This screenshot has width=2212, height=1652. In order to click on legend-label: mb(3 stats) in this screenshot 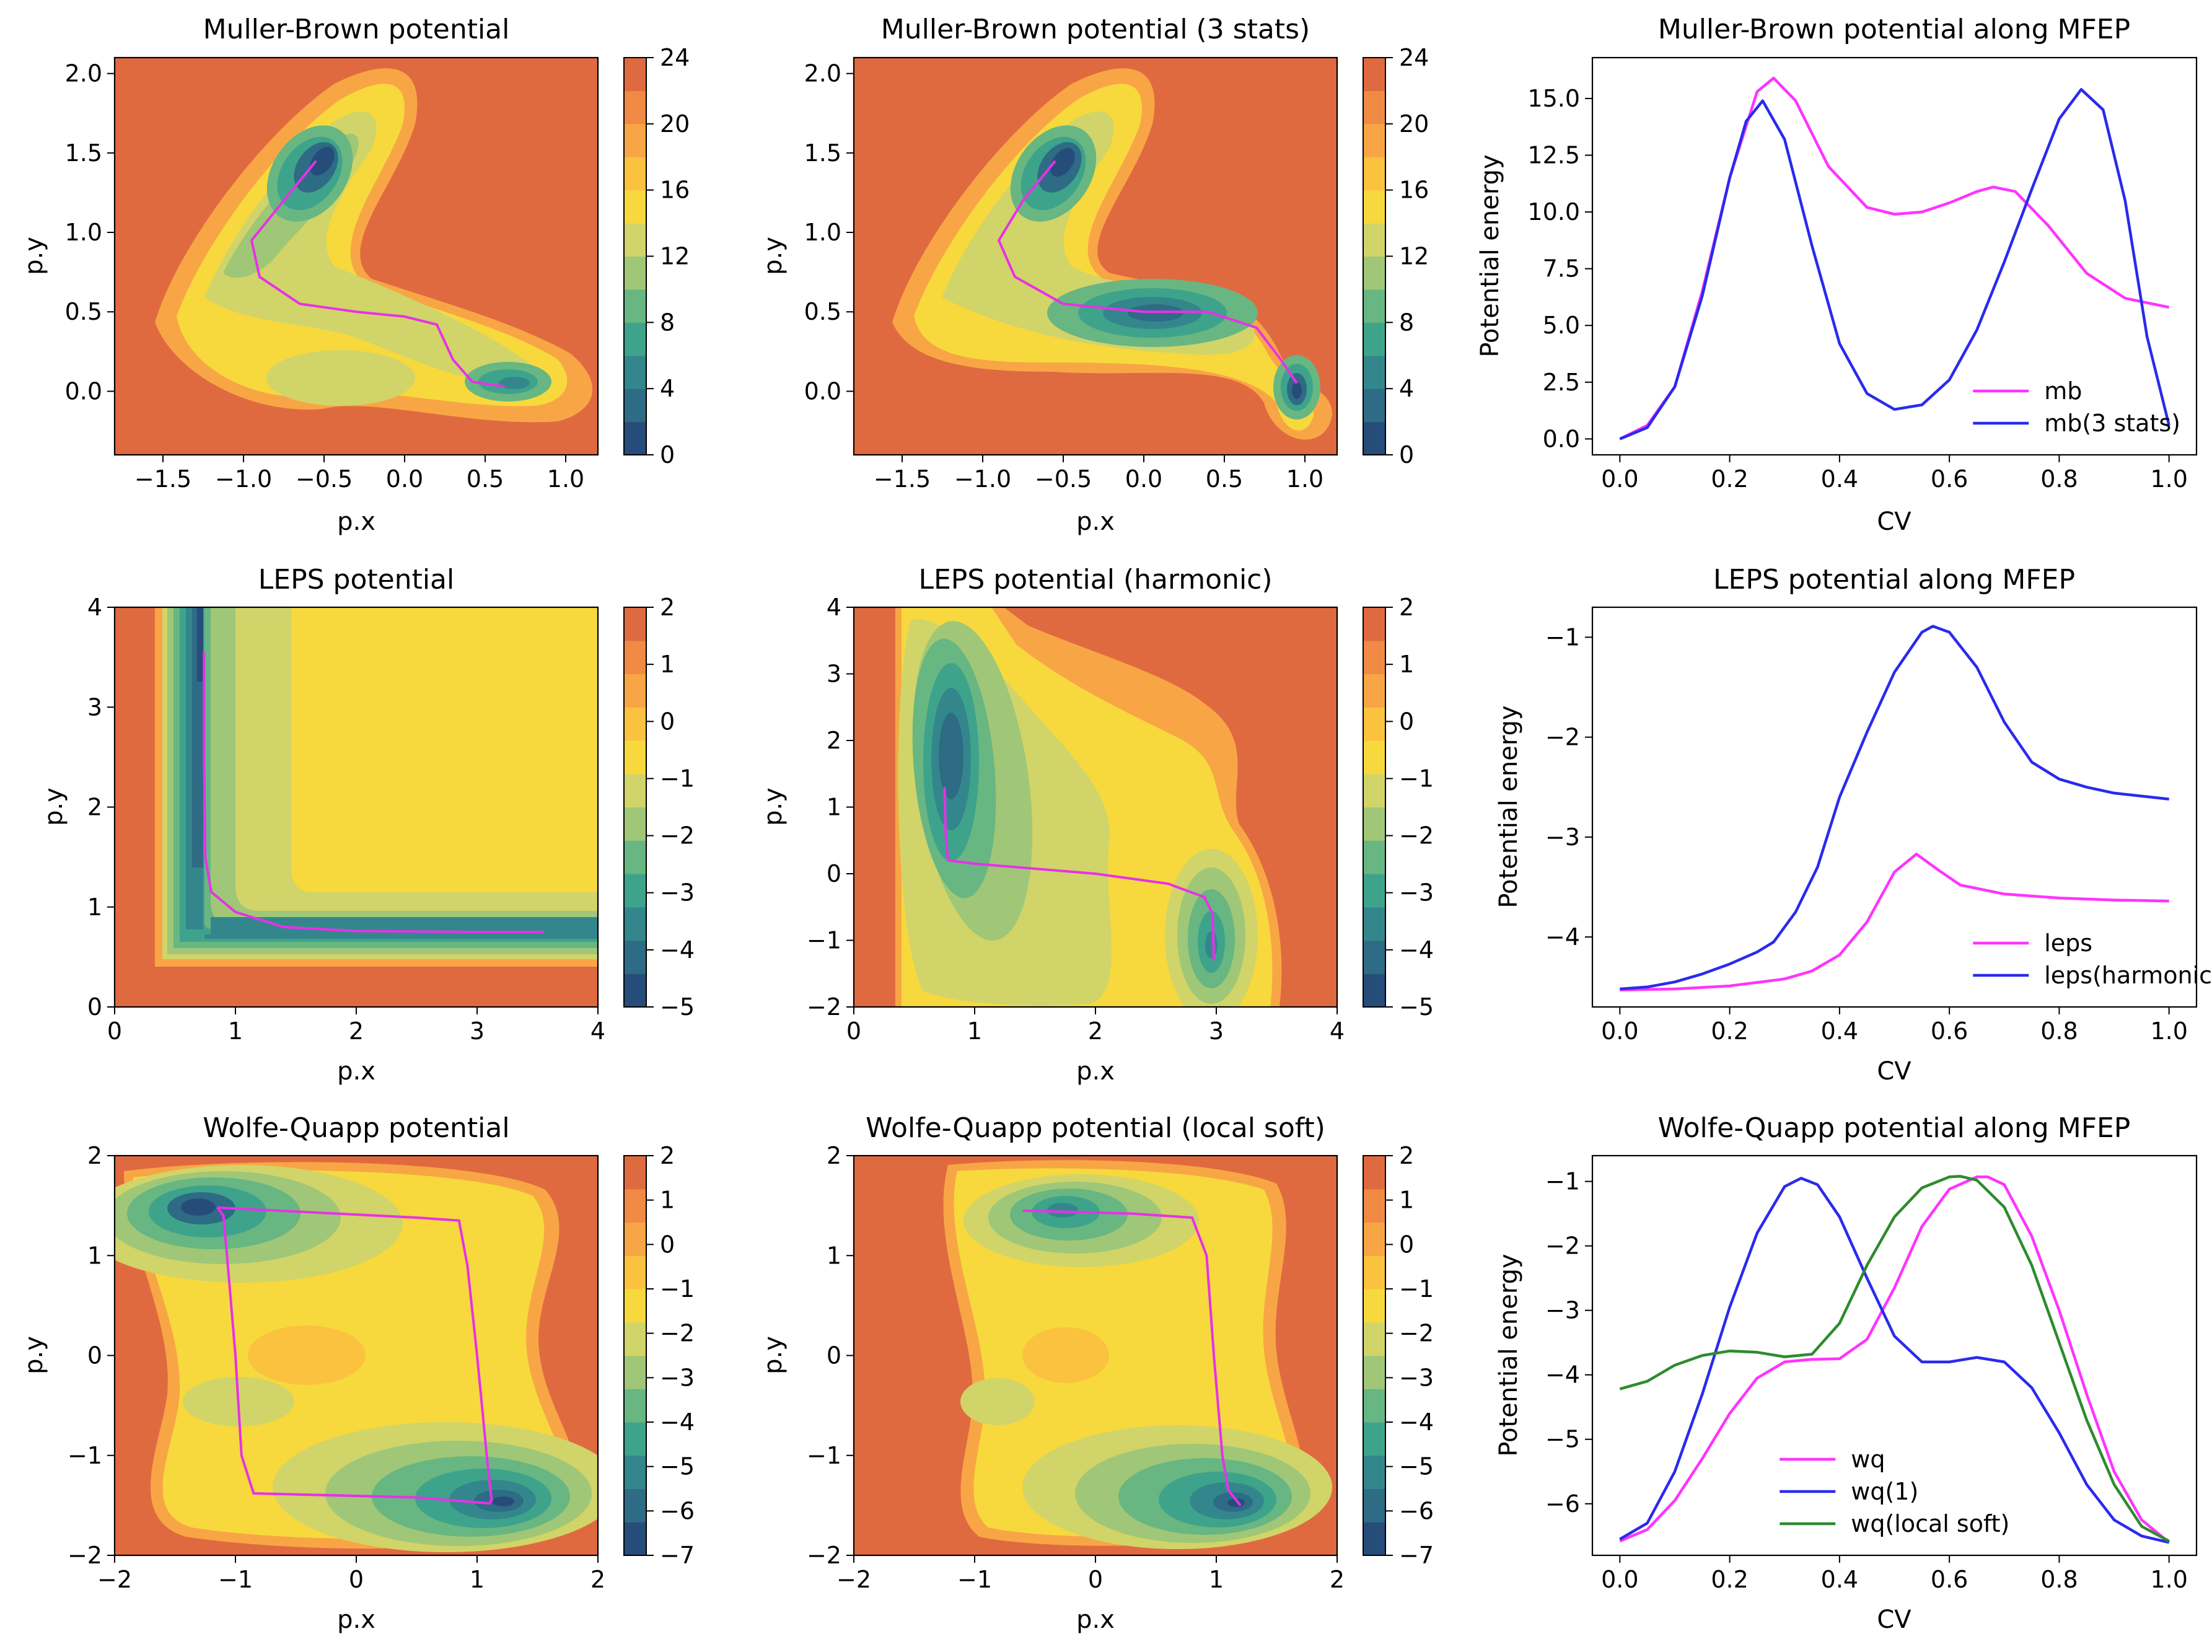, I will do `click(2112, 423)`.